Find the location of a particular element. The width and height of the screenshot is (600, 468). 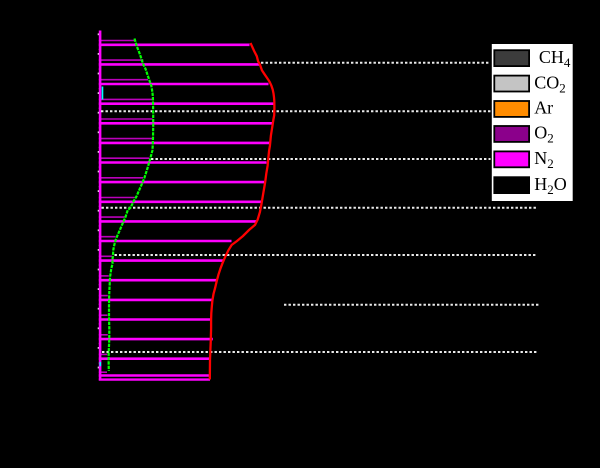

svg-text: Ar is located at coordinates (543, 108).